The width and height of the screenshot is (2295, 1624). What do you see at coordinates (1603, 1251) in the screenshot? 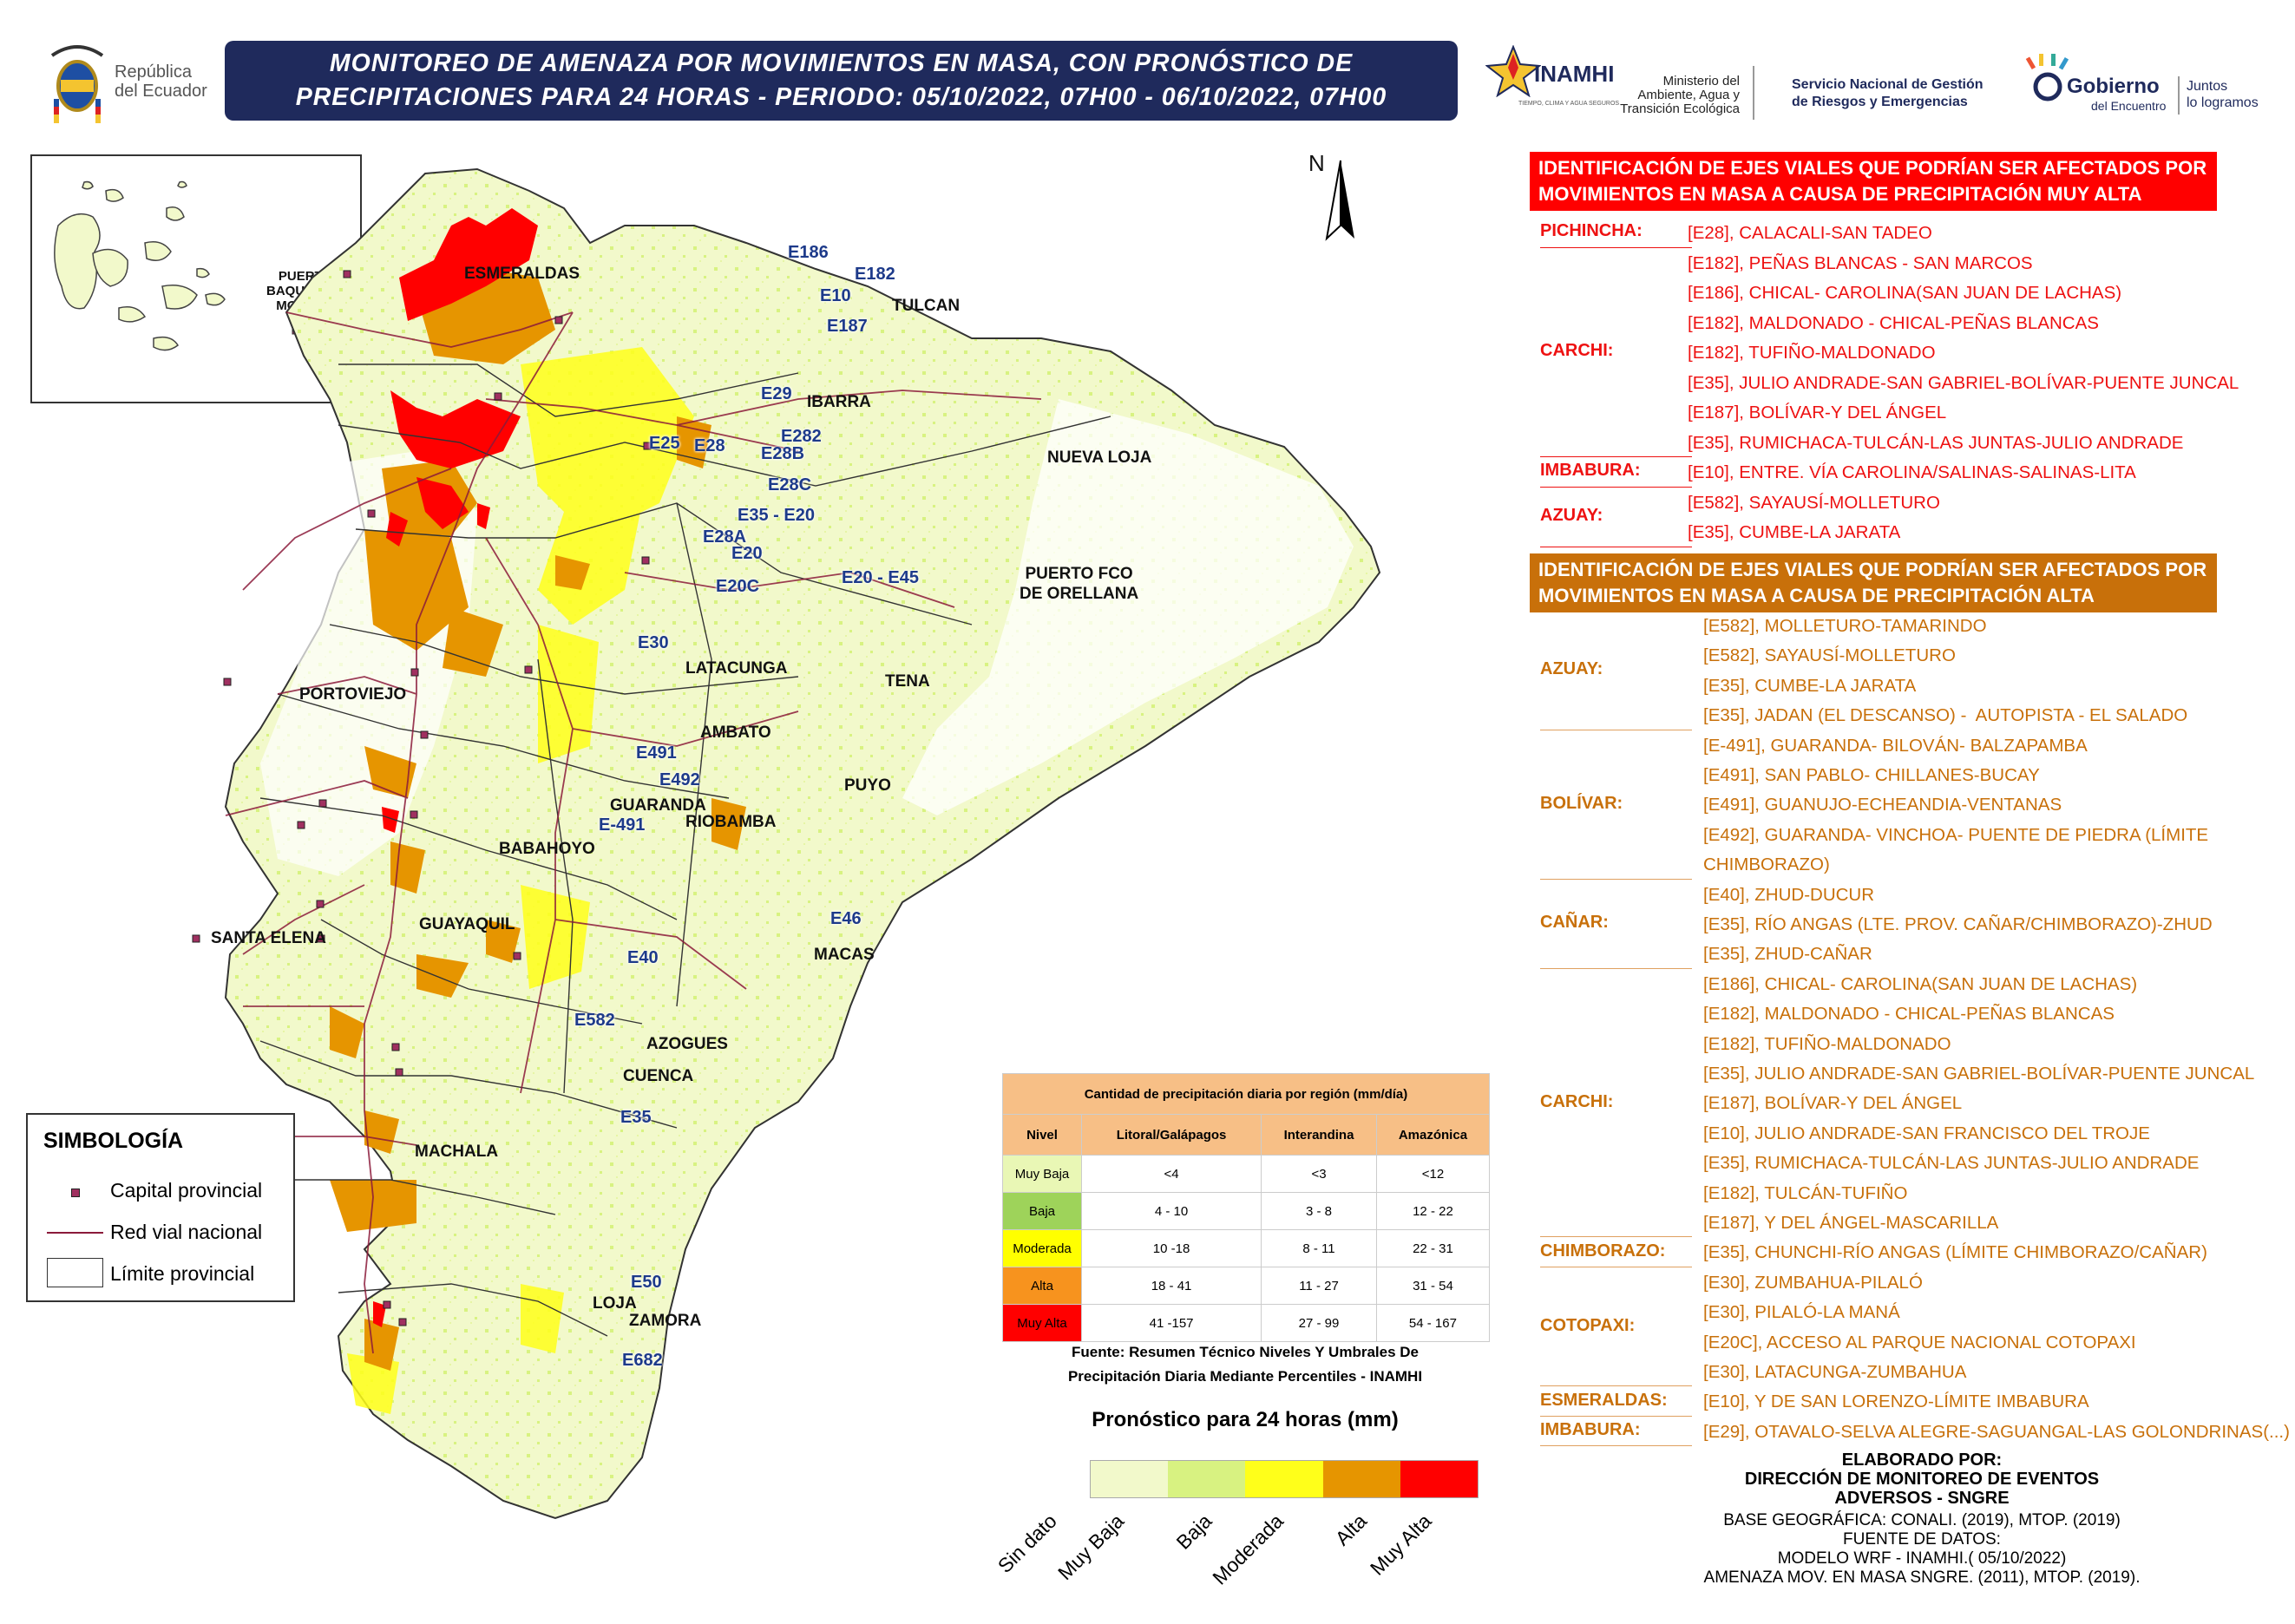
I see `province-label: CHIMBORAZO:` at bounding box center [1603, 1251].